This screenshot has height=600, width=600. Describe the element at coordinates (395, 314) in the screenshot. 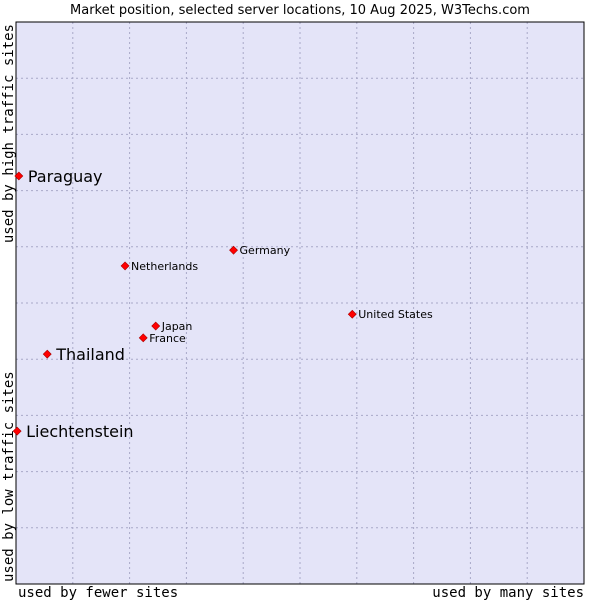

I see `label-united-states: United States` at that location.